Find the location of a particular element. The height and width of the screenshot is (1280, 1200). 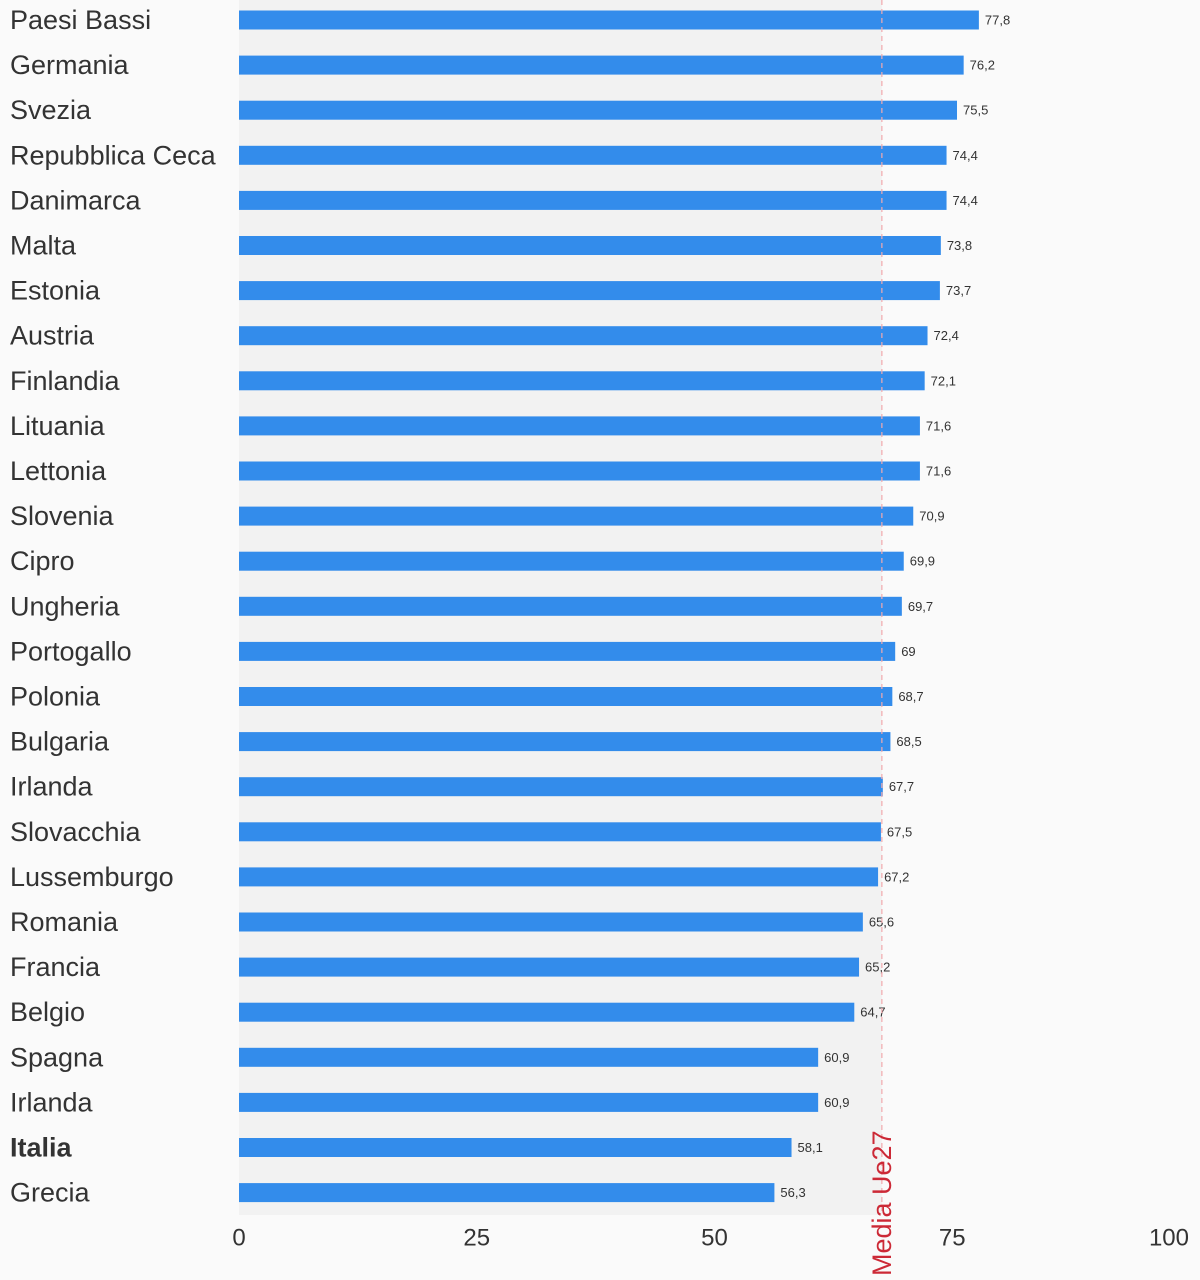

value-label: 70,9 is located at coordinates (931, 516).